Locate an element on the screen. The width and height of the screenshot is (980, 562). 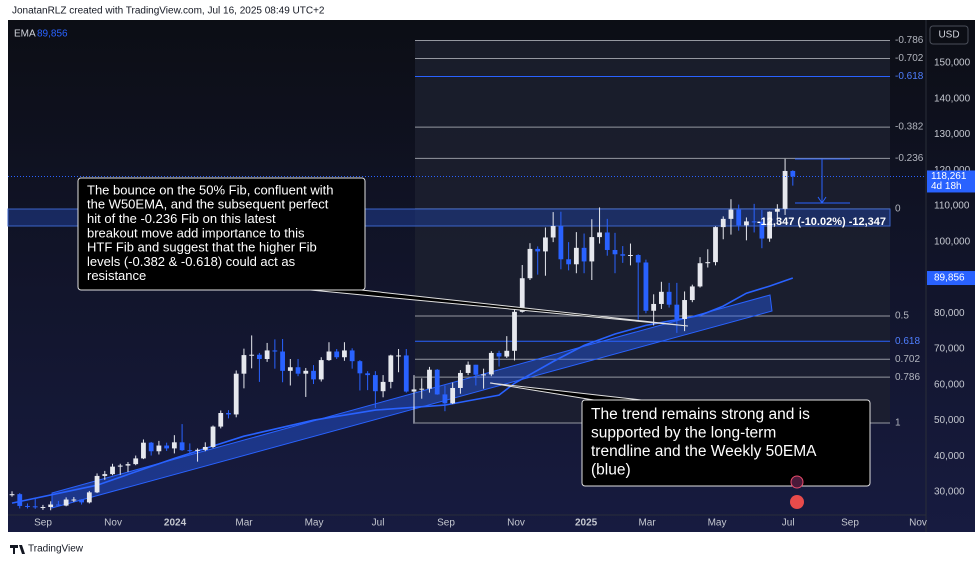
x-tick-label: May is located at coordinates (314, 523).